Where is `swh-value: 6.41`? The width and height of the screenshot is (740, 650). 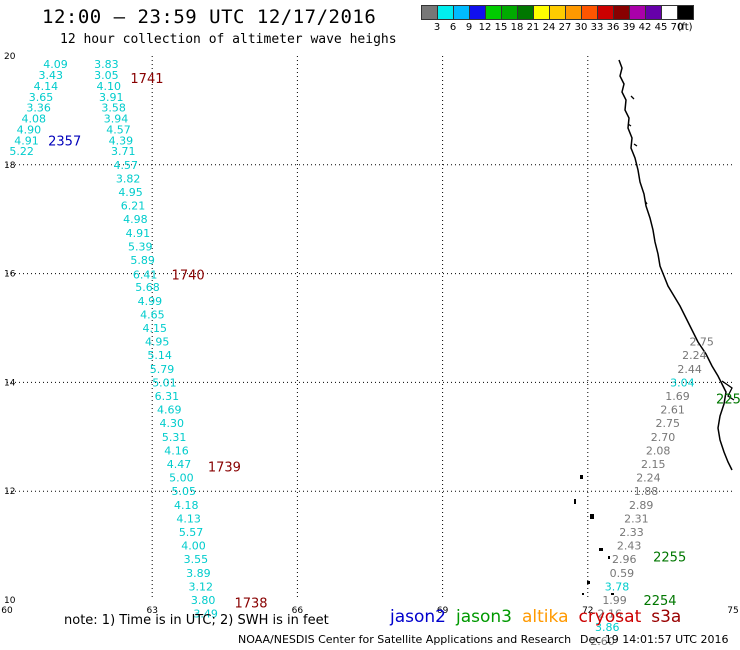 swh-value: 6.41 is located at coordinates (145, 275).